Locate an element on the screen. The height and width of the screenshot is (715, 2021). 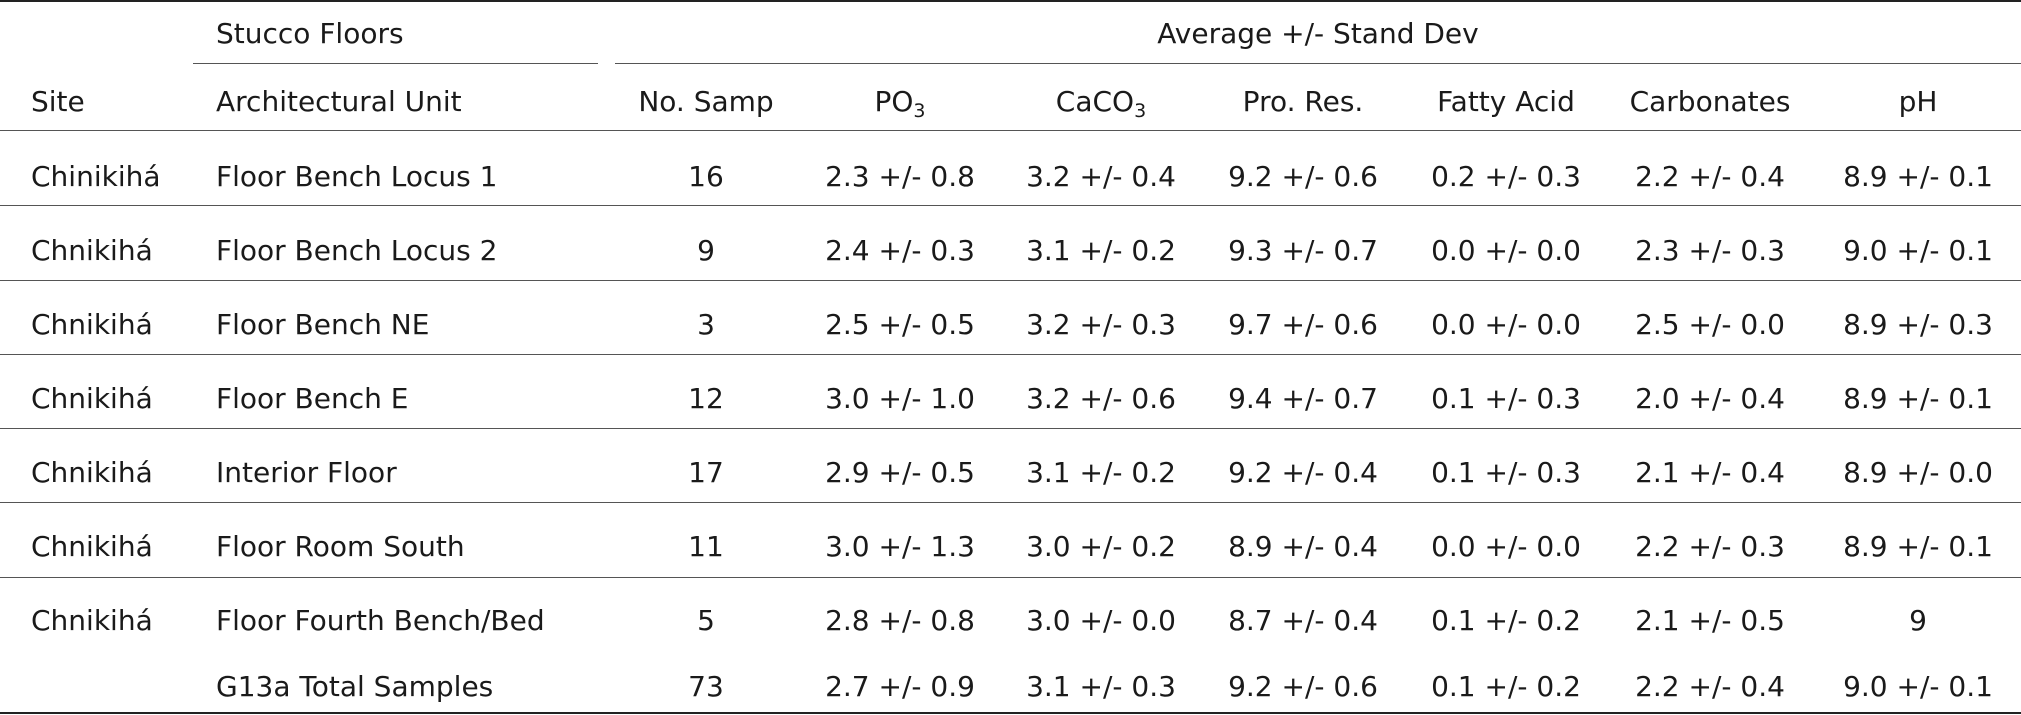
col-header-unit: Architectural Unit is located at coordinates (339, 101).